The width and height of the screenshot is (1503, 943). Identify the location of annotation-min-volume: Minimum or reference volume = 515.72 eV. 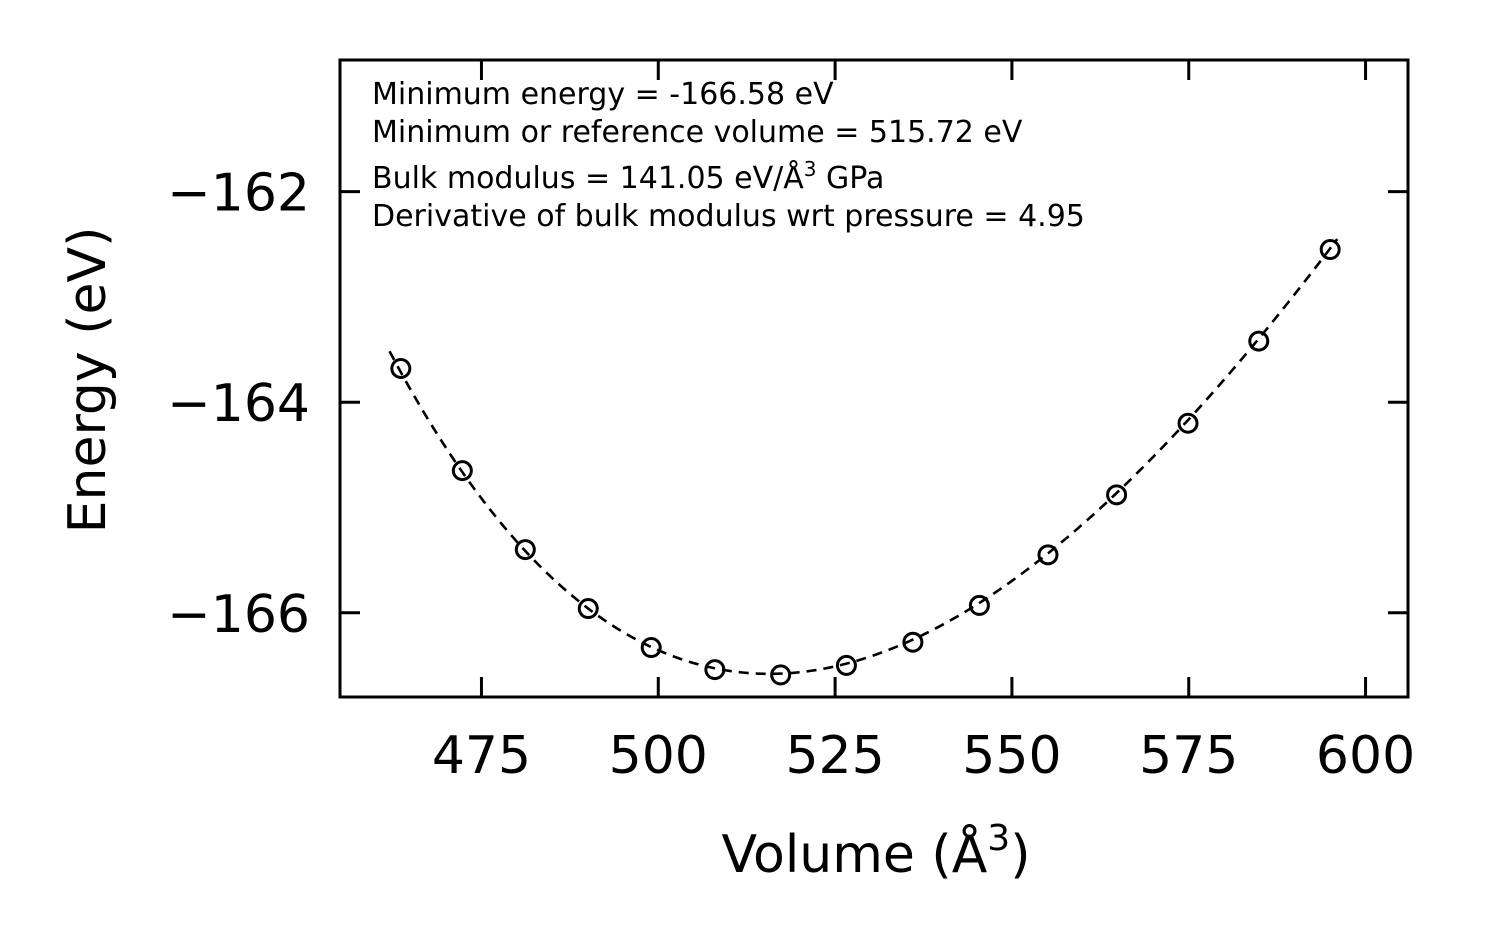
(697, 132).